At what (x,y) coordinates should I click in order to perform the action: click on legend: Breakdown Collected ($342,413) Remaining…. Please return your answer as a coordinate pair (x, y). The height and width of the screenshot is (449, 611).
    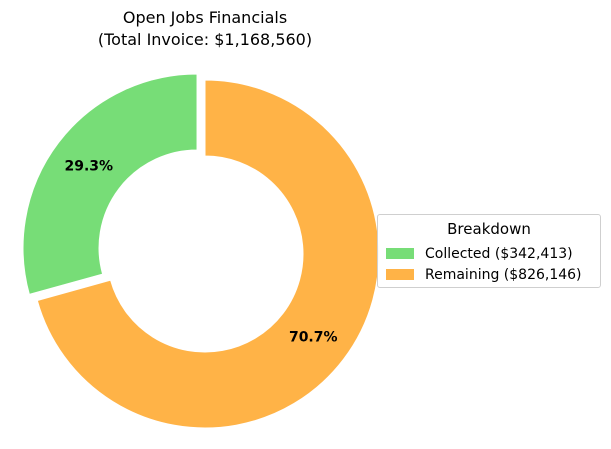
    Looking at the image, I should click on (489, 251).